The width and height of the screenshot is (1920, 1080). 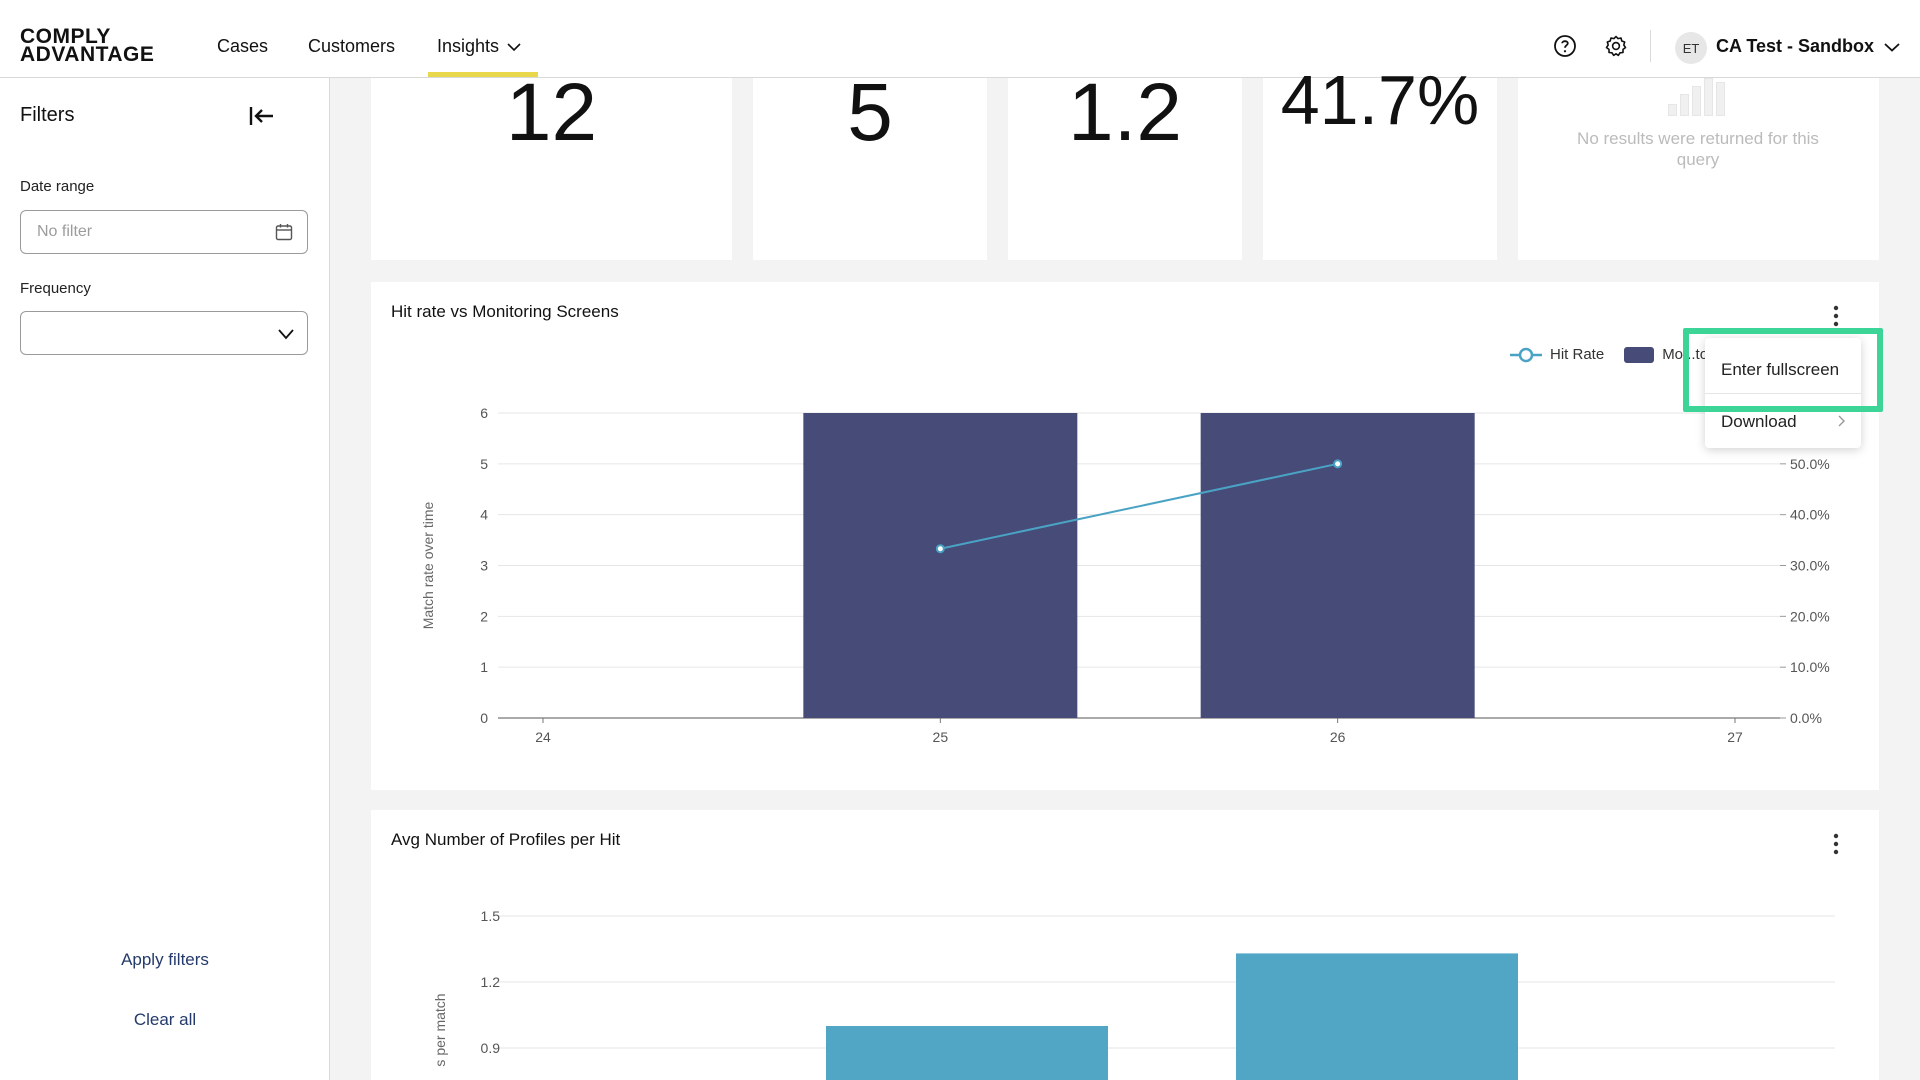 I want to click on hit-rate-line, so click(x=1139, y=506).